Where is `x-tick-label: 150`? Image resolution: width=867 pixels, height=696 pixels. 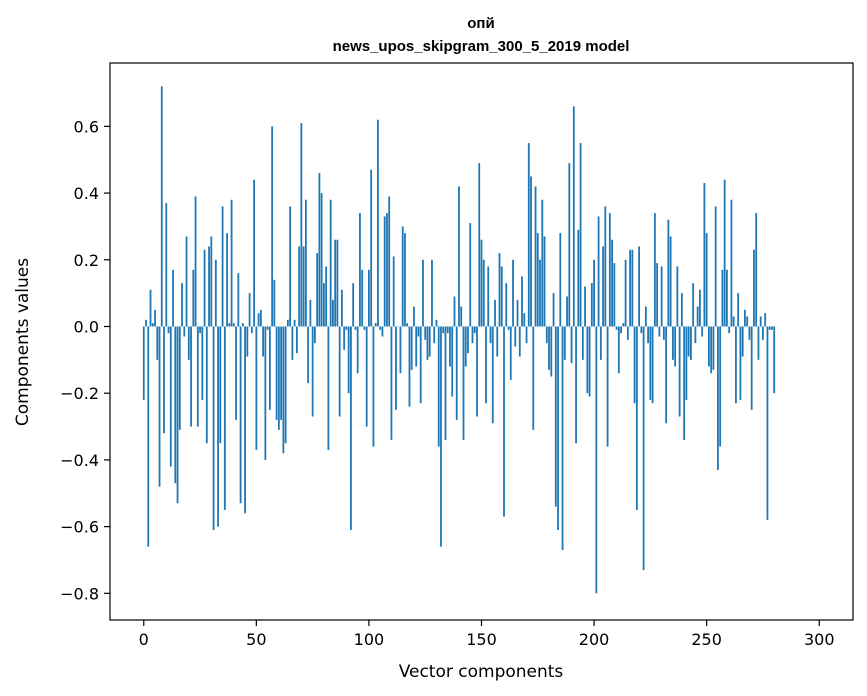
x-tick-label: 150 is located at coordinates (481, 639).